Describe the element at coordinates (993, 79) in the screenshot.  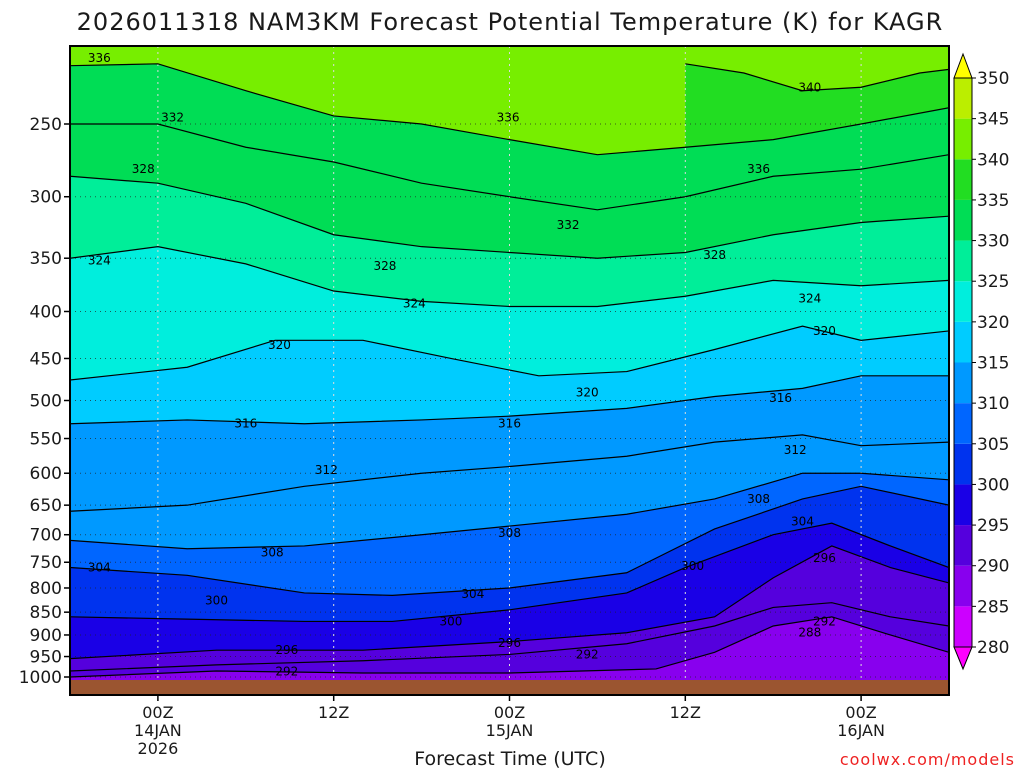
I see `colorbar-label: 350` at that location.